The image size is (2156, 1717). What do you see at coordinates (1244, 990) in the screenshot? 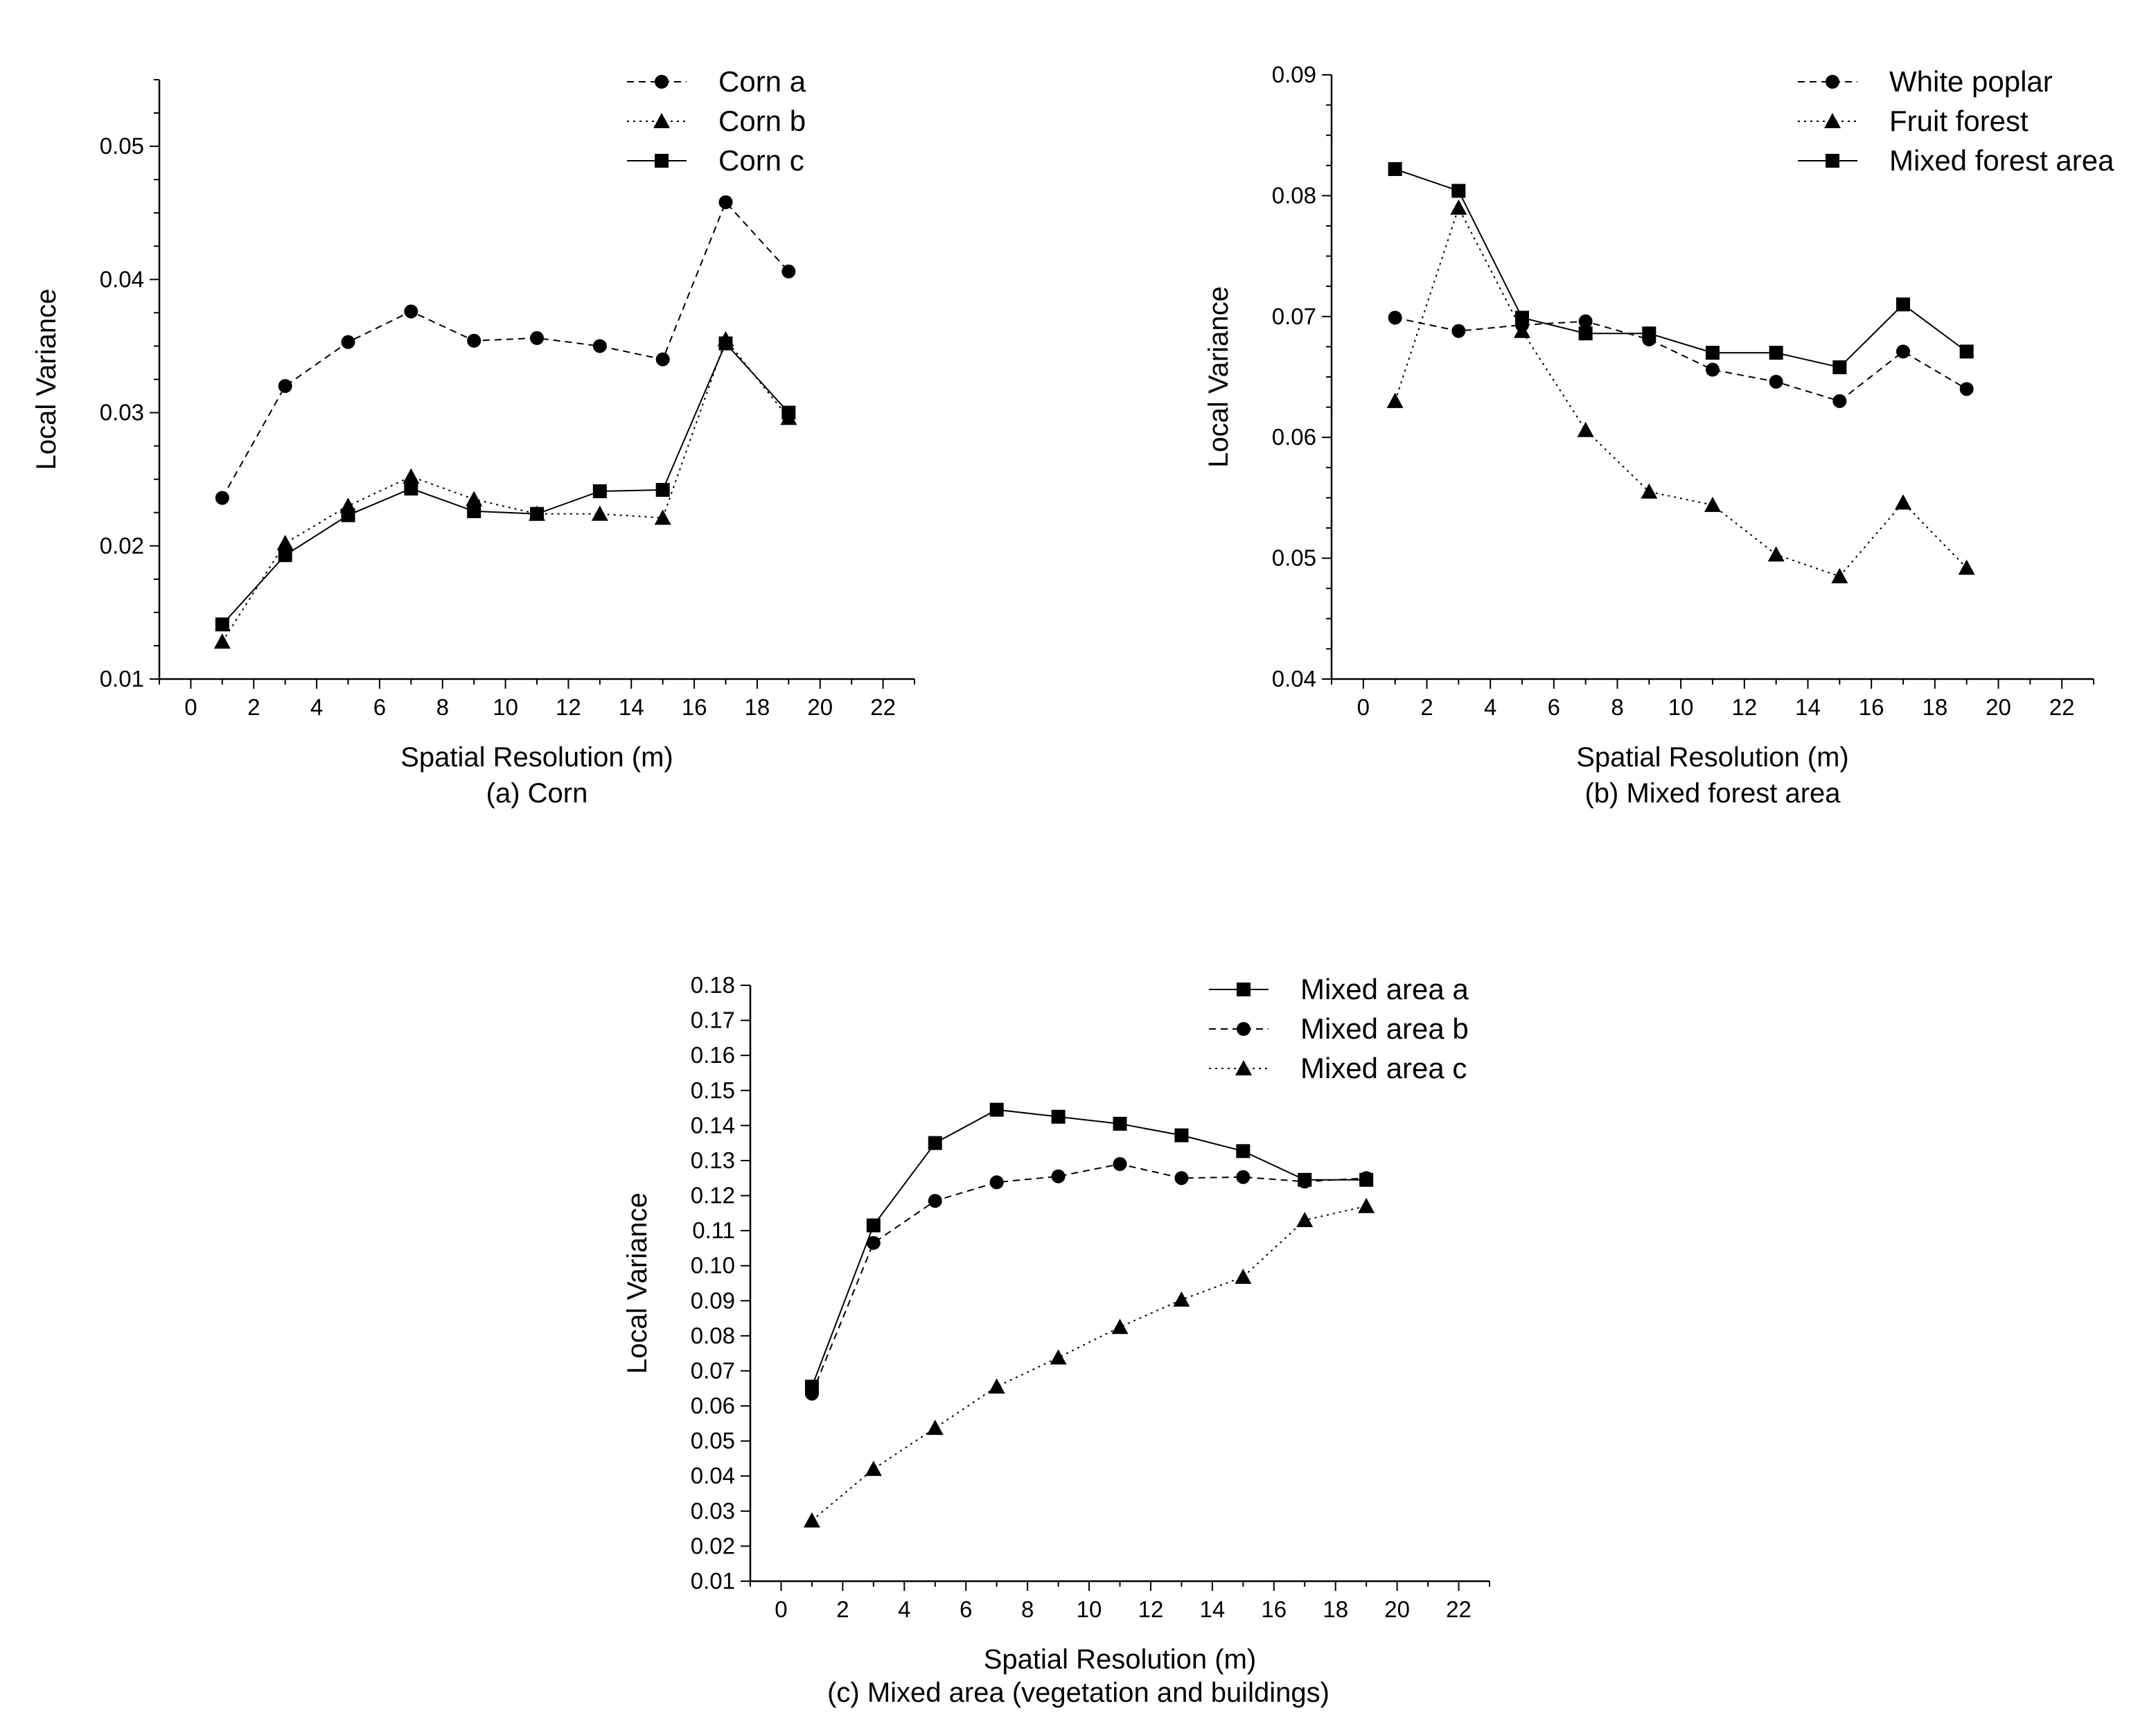
I see `legend-square-marker` at bounding box center [1244, 990].